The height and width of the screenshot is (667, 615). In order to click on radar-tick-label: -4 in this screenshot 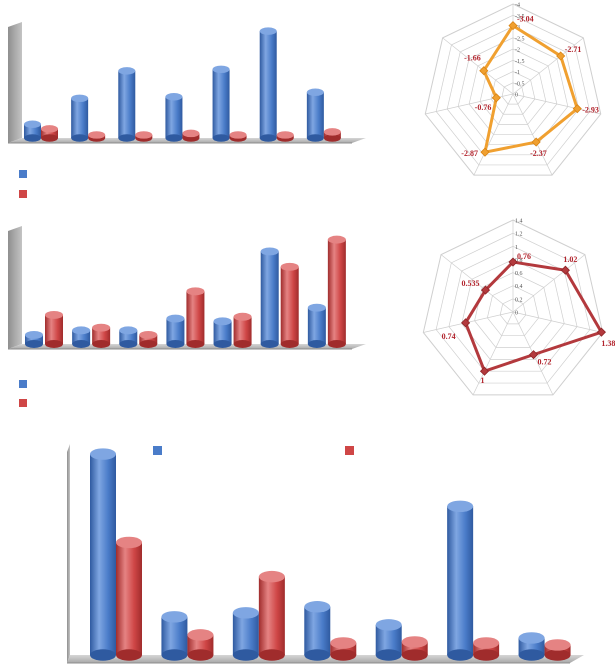, I will do `click(517, 6)`.